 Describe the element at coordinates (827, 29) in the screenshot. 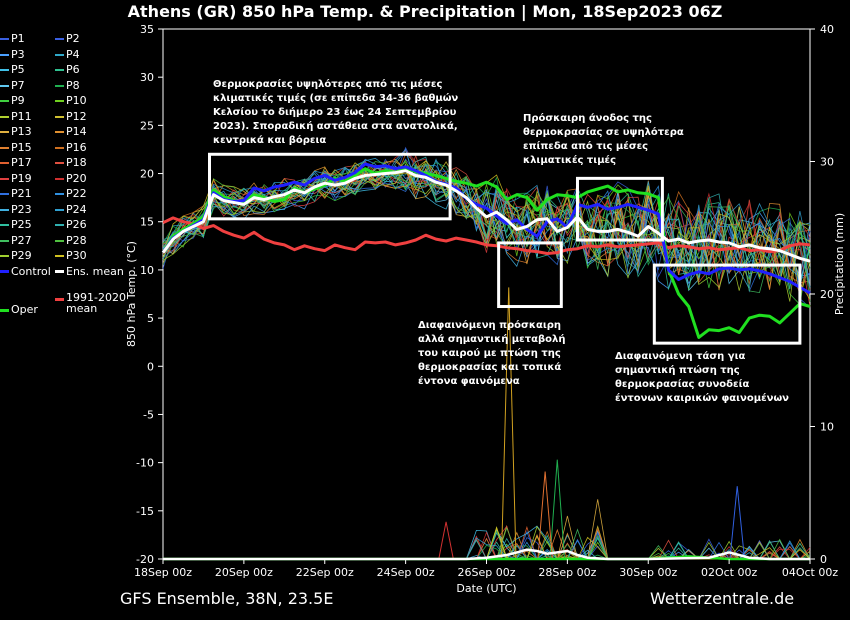

I see `y2-tick-label: 40` at that location.